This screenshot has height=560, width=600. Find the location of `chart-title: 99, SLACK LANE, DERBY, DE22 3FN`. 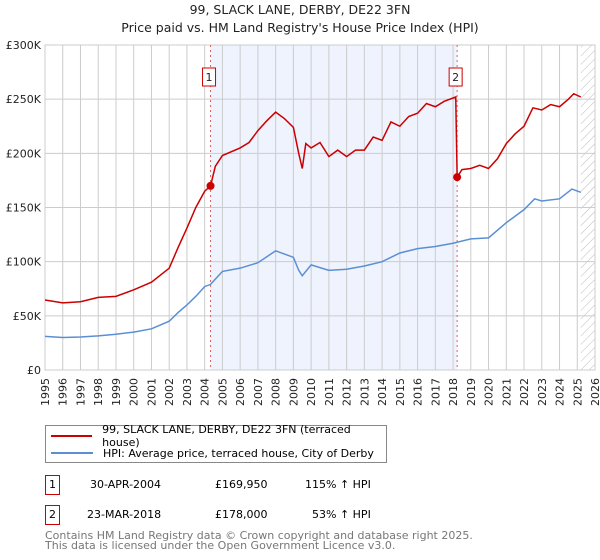

chart-title: 99, SLACK LANE, DERBY, DE22 3FN is located at coordinates (300, 9).